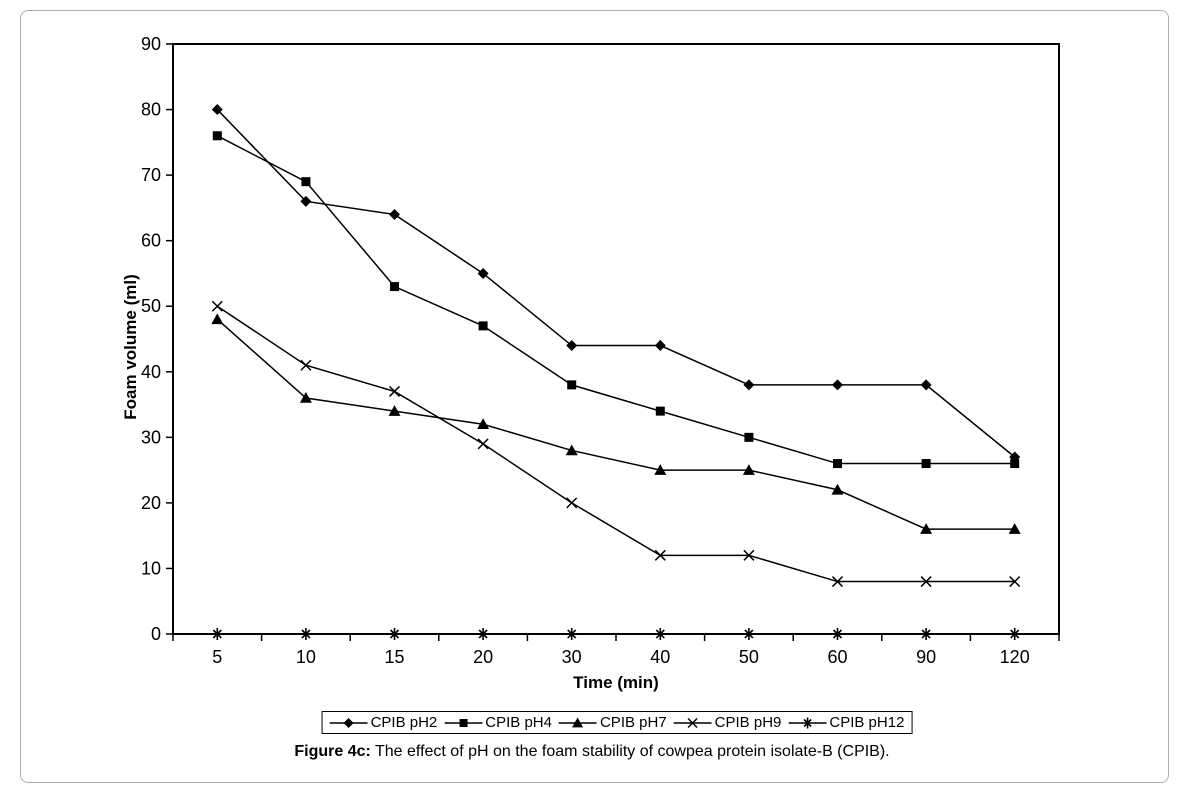  Describe the element at coordinates (748, 722) in the screenshot. I see `legend-label: CPIB pH9` at that location.